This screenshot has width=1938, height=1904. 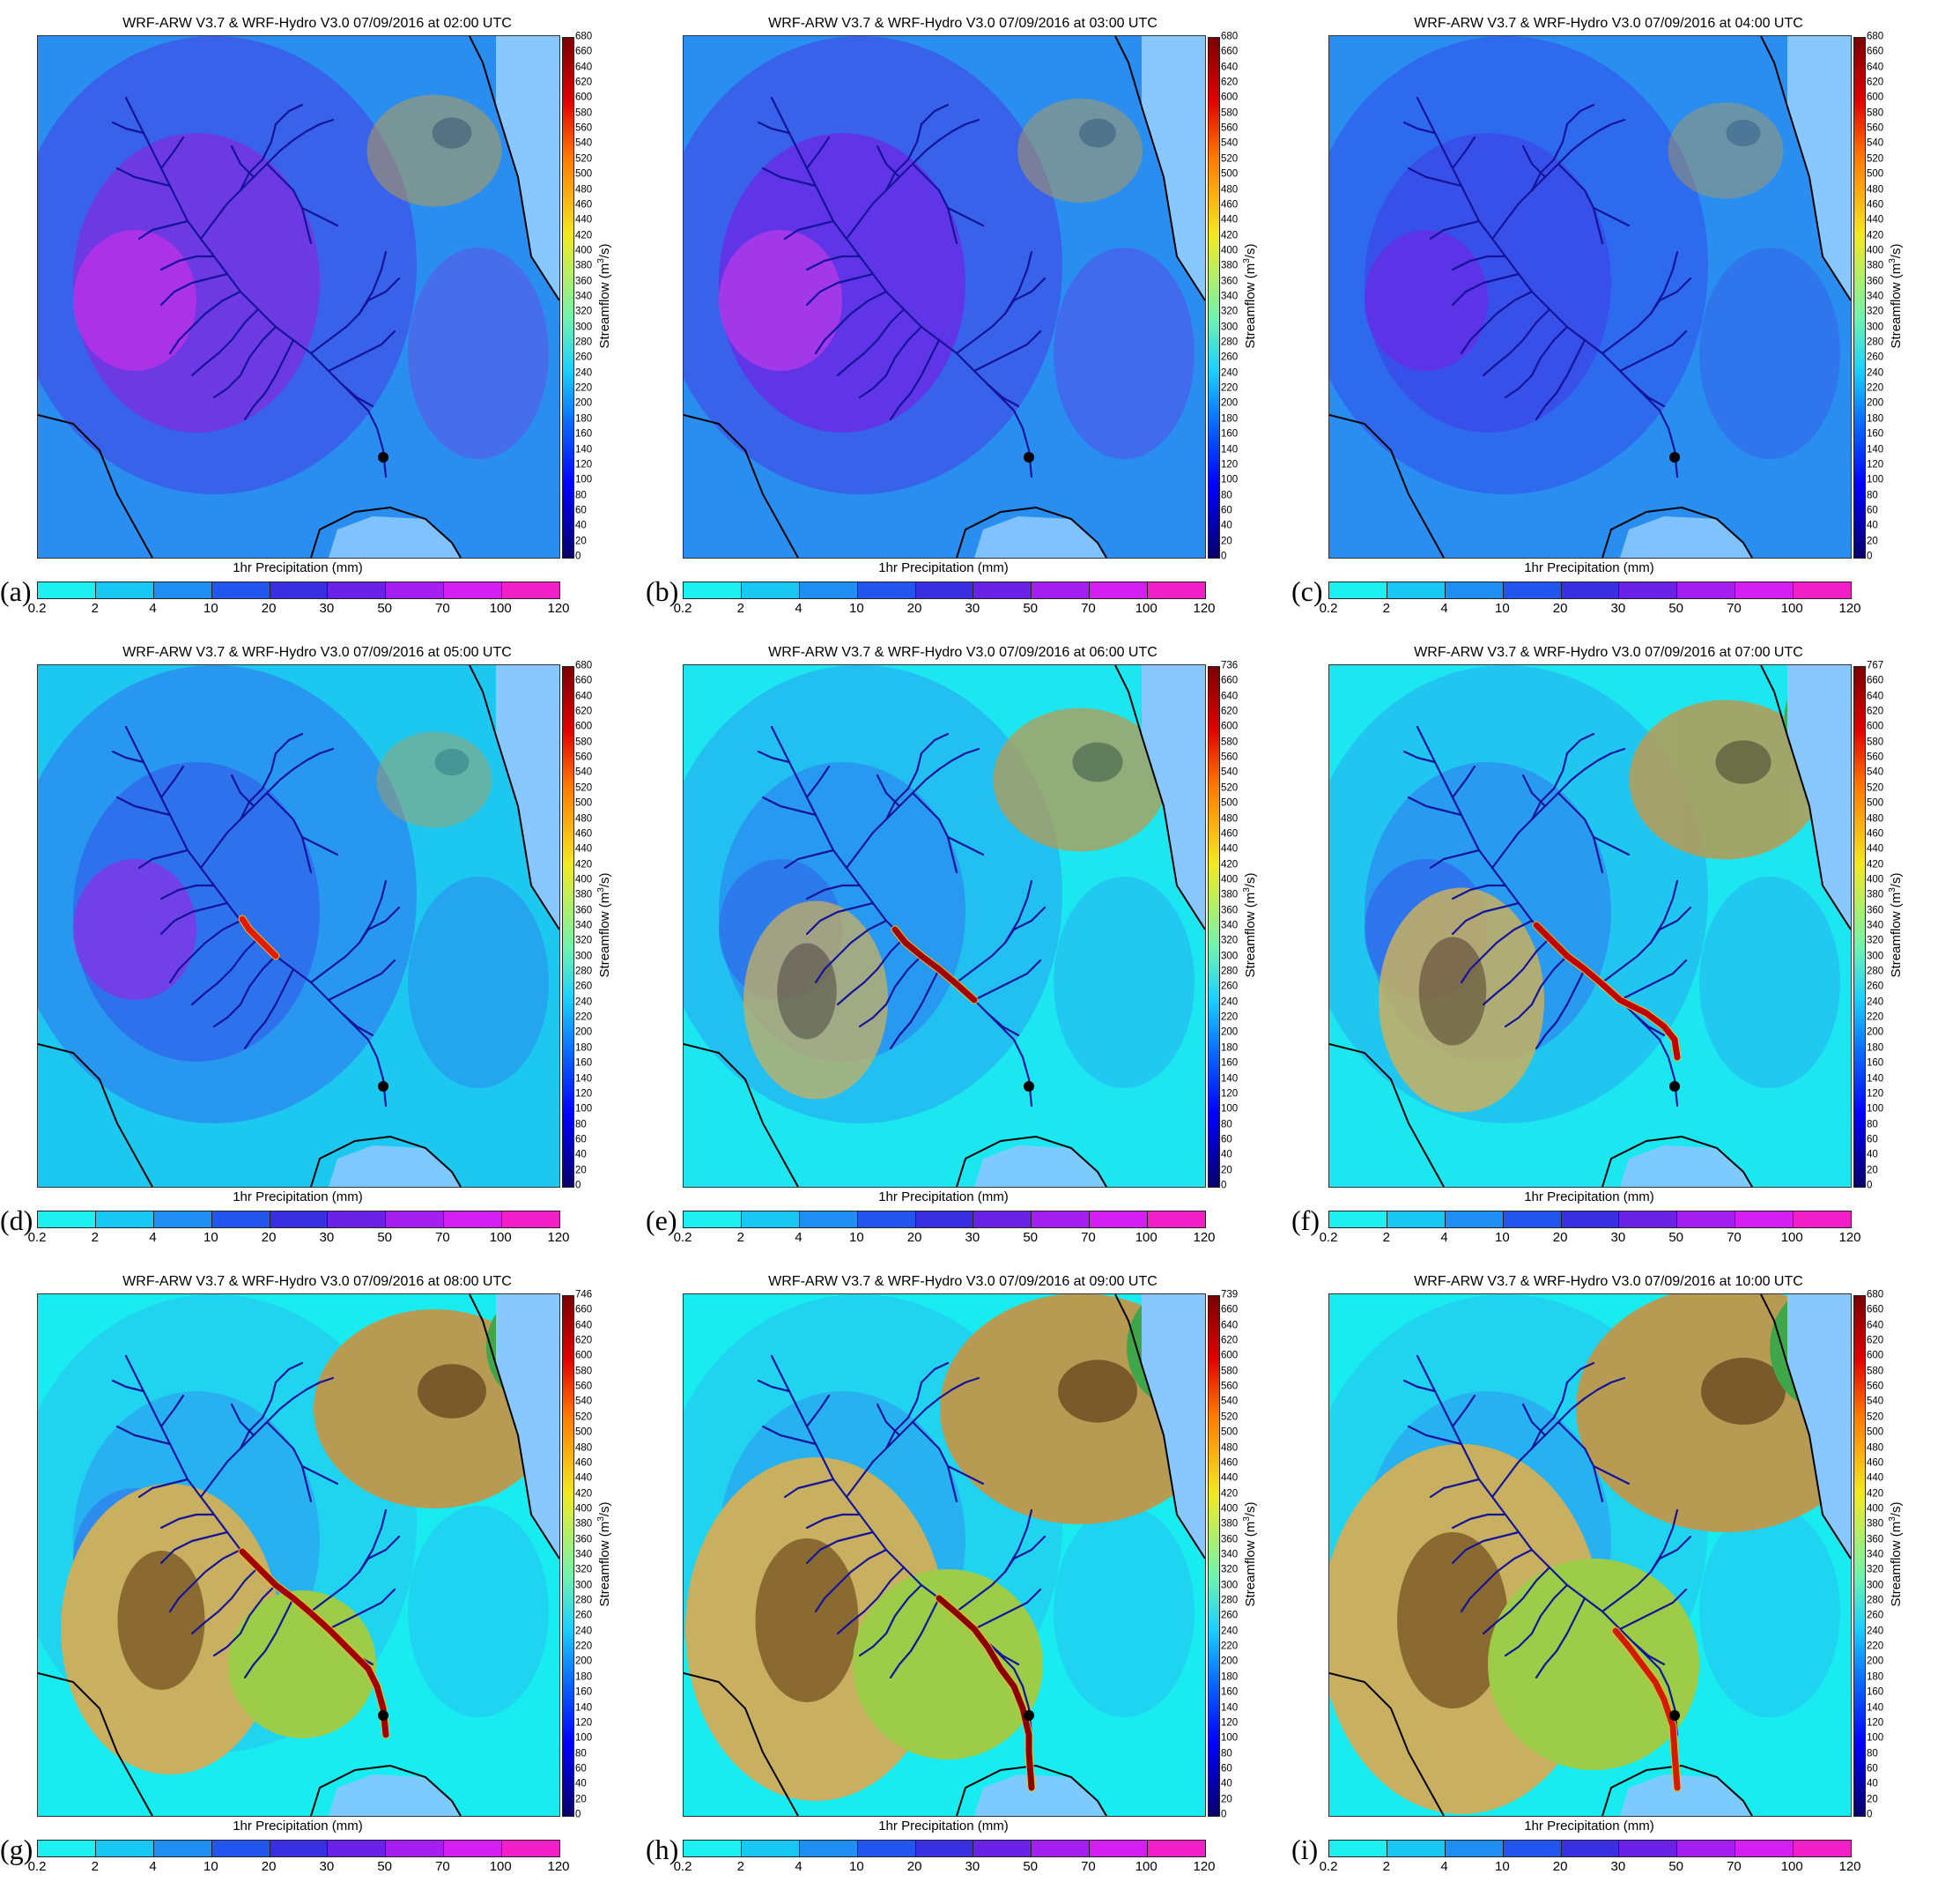 What do you see at coordinates (1173, 797) in the screenshot?
I see `sea-ne` at bounding box center [1173, 797].